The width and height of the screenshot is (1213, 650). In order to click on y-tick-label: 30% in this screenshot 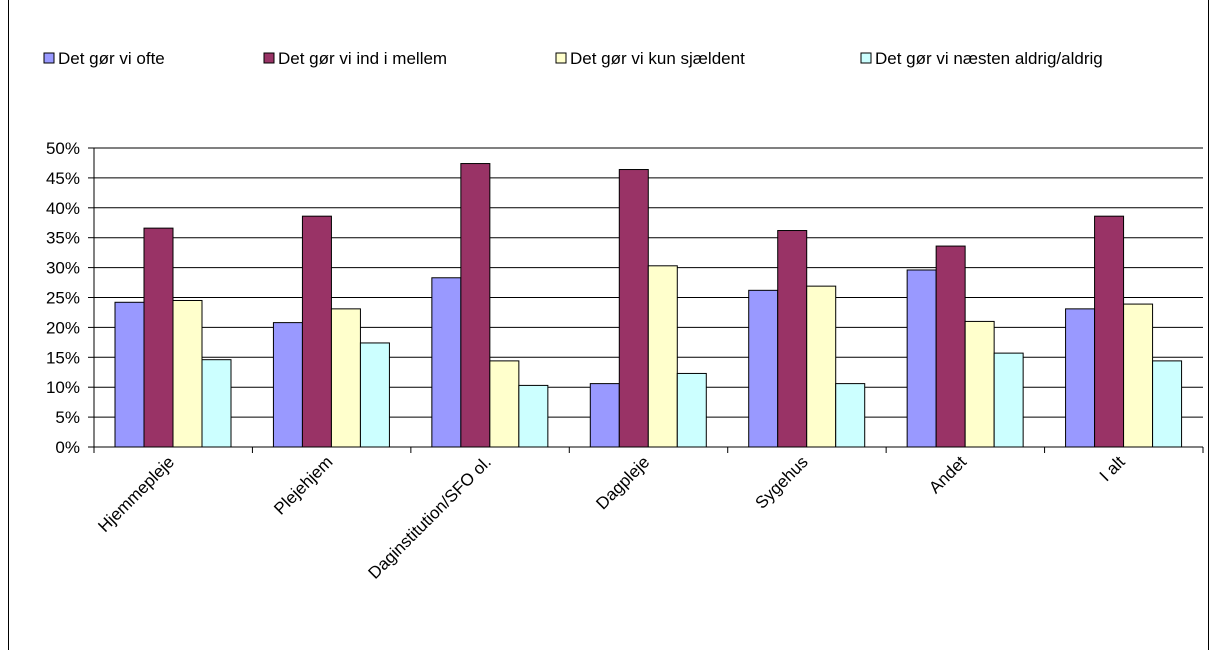, I will do `click(63, 268)`.